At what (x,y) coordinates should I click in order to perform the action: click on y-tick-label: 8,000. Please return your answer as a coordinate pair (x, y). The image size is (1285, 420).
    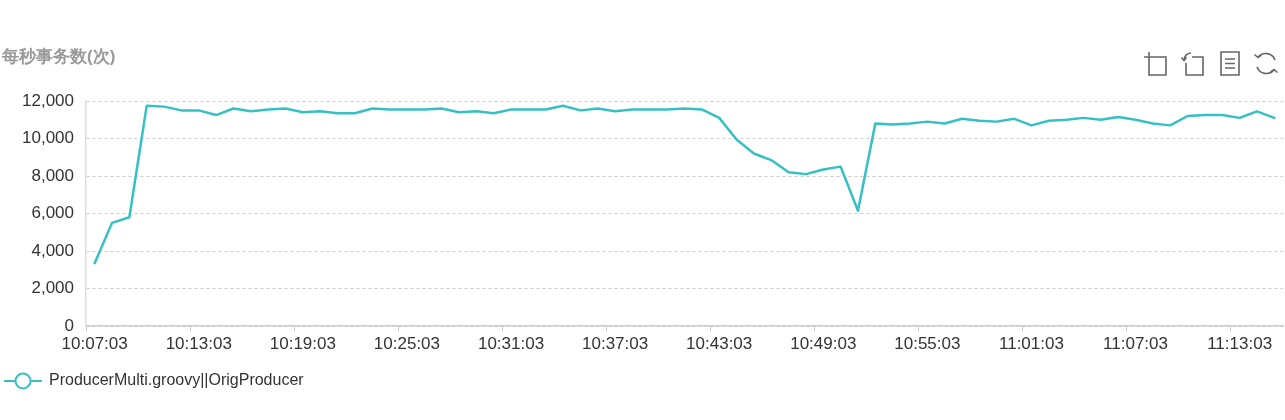
    Looking at the image, I should click on (52, 175).